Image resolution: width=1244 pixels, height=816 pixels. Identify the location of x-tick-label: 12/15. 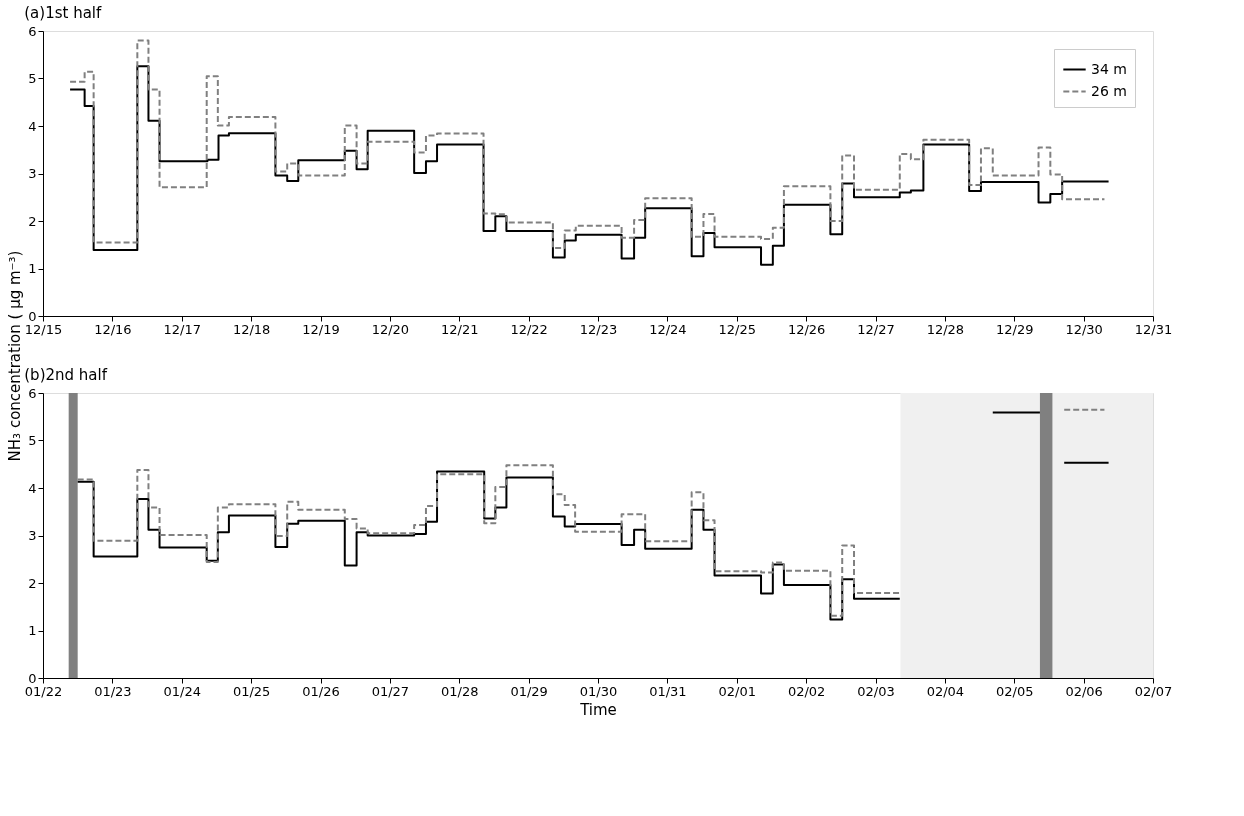
(43, 329).